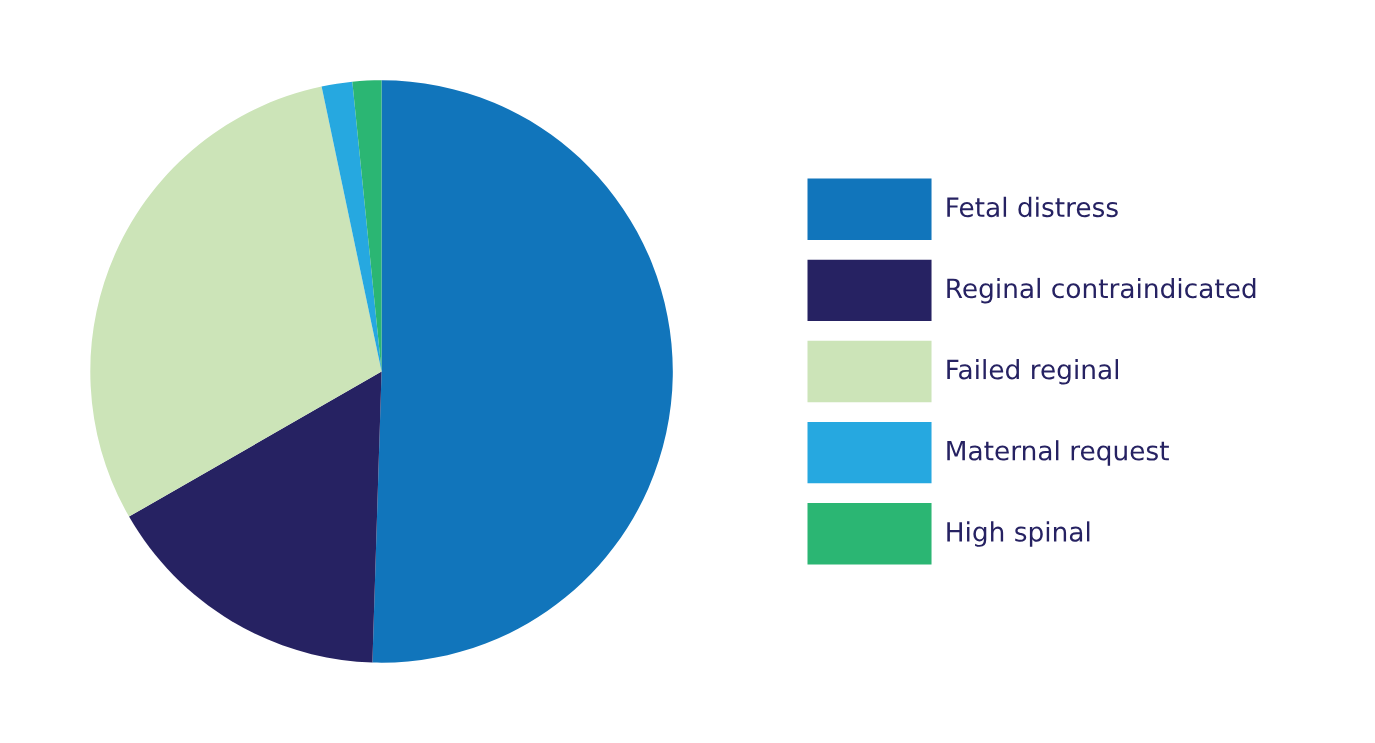 This screenshot has height=743, width=1375. What do you see at coordinates (1058, 453) in the screenshot?
I see `legend-label: Maternal request` at bounding box center [1058, 453].